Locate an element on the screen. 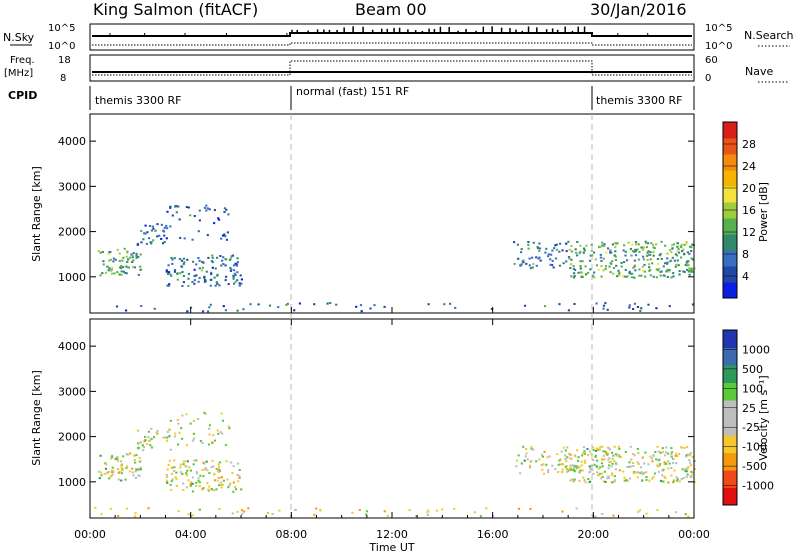 This screenshot has width=800, height=558. colorbar-tick-label: -500 is located at coordinates (754, 466).